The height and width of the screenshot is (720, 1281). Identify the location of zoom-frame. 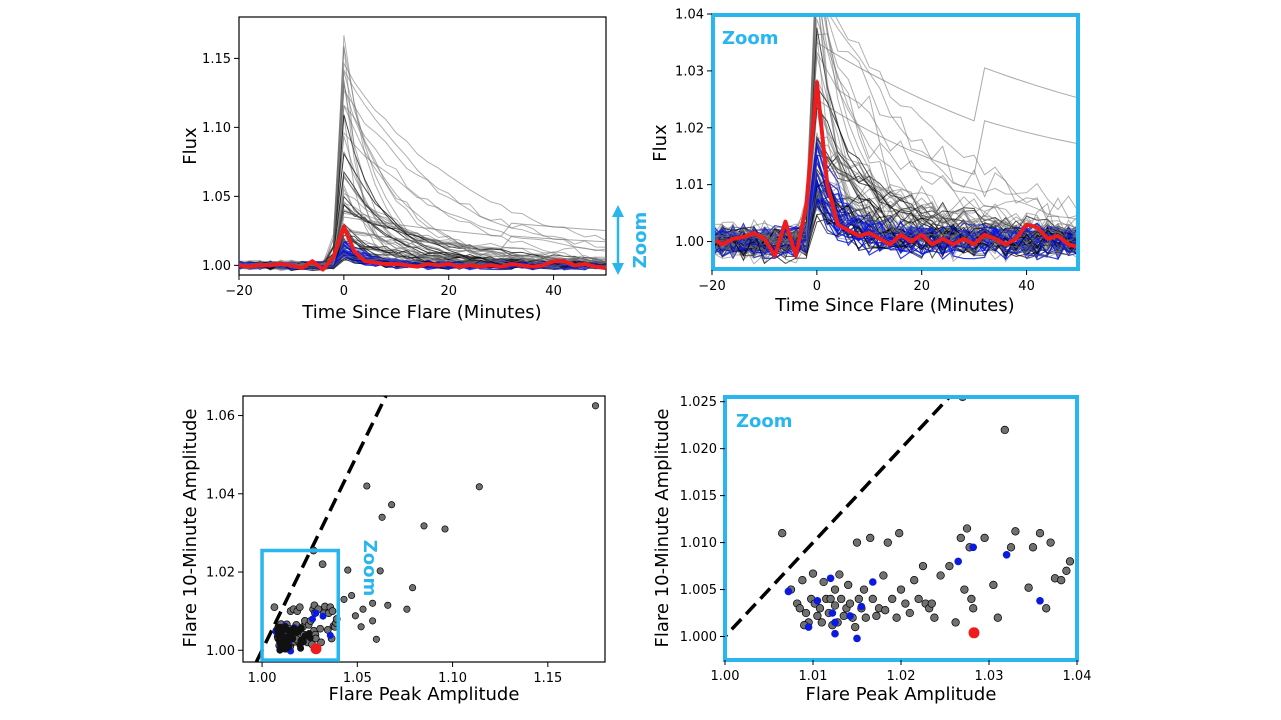
(901, 528).